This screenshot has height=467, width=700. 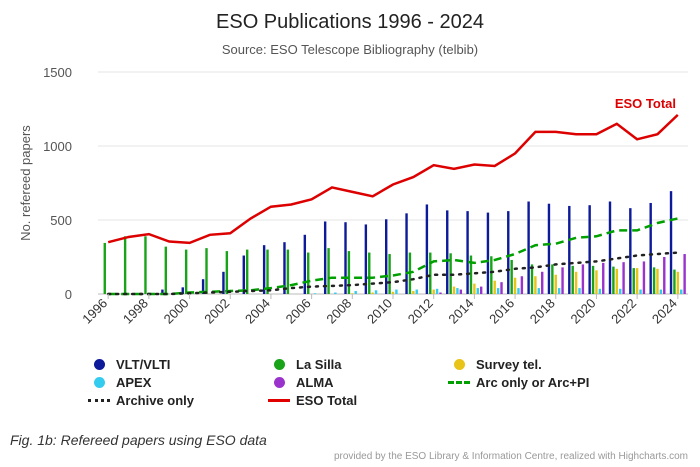 What do you see at coordinates (279, 382) in the screenshot?
I see `legend-symbol-alma` at bounding box center [279, 382].